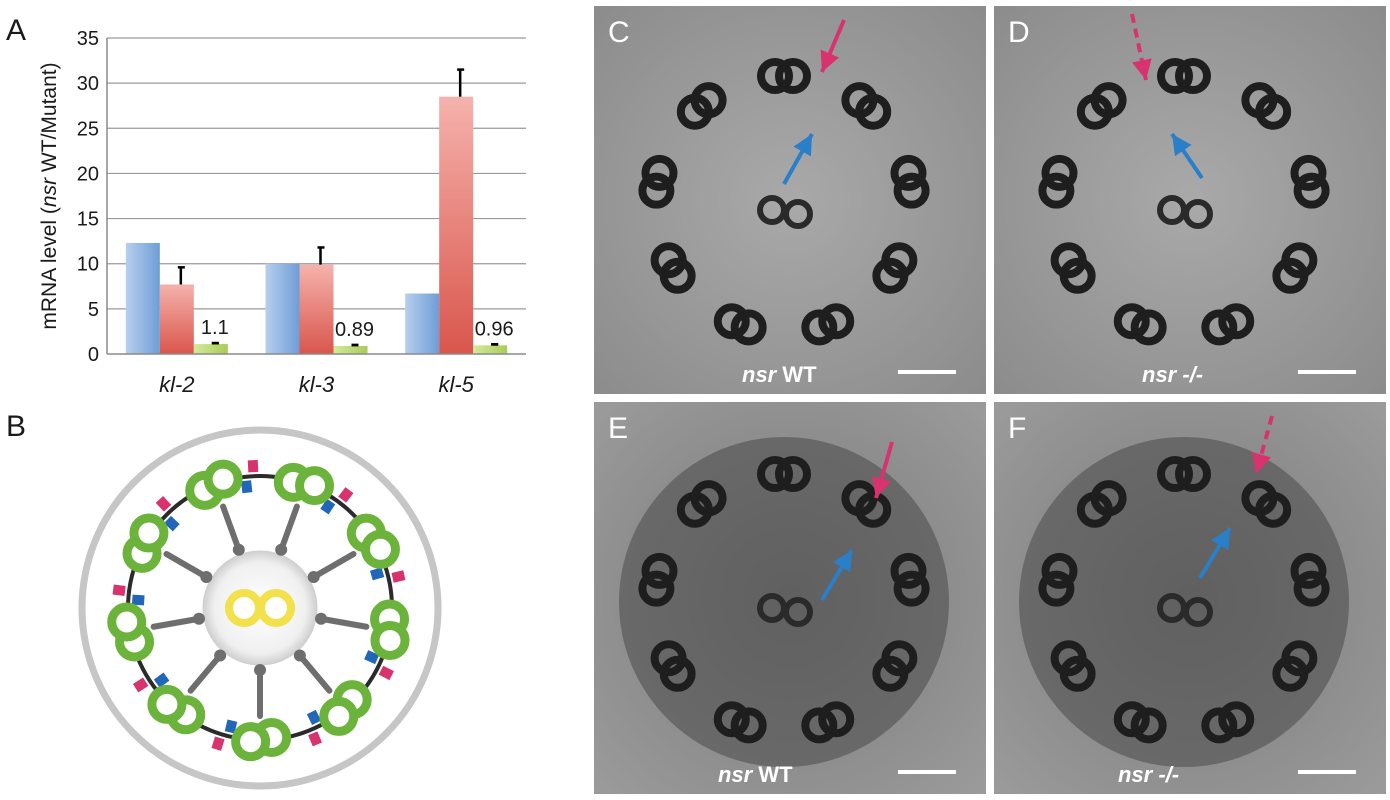 The width and height of the screenshot is (1390, 800). Describe the element at coordinates (422, 323) in the screenshot. I see `bar-kl-5-s1` at that location.